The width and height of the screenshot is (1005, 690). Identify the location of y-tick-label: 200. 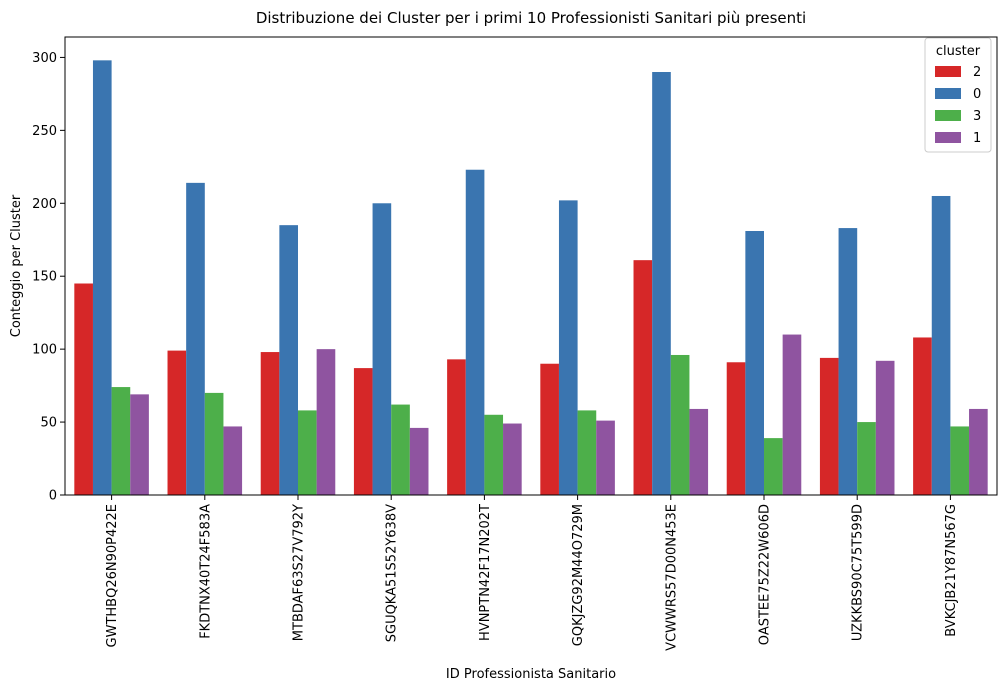
(44, 204).